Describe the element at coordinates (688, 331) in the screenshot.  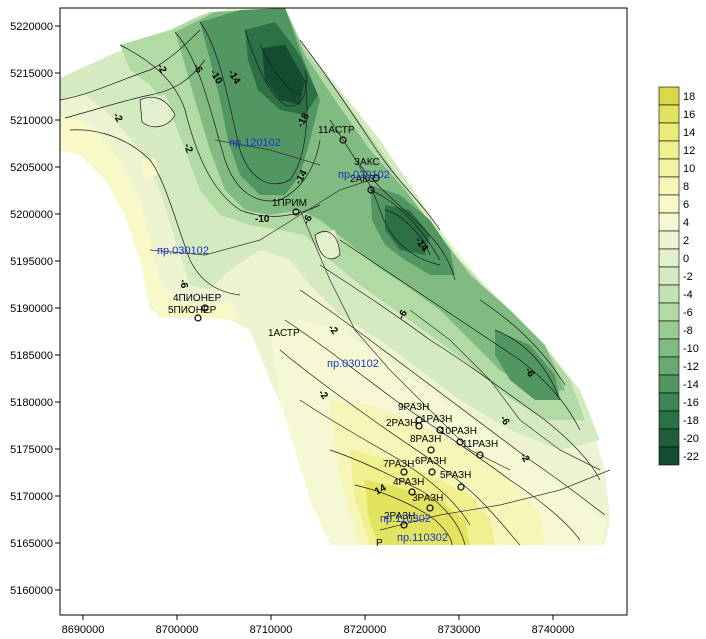
I see `legend-label: -8` at that location.